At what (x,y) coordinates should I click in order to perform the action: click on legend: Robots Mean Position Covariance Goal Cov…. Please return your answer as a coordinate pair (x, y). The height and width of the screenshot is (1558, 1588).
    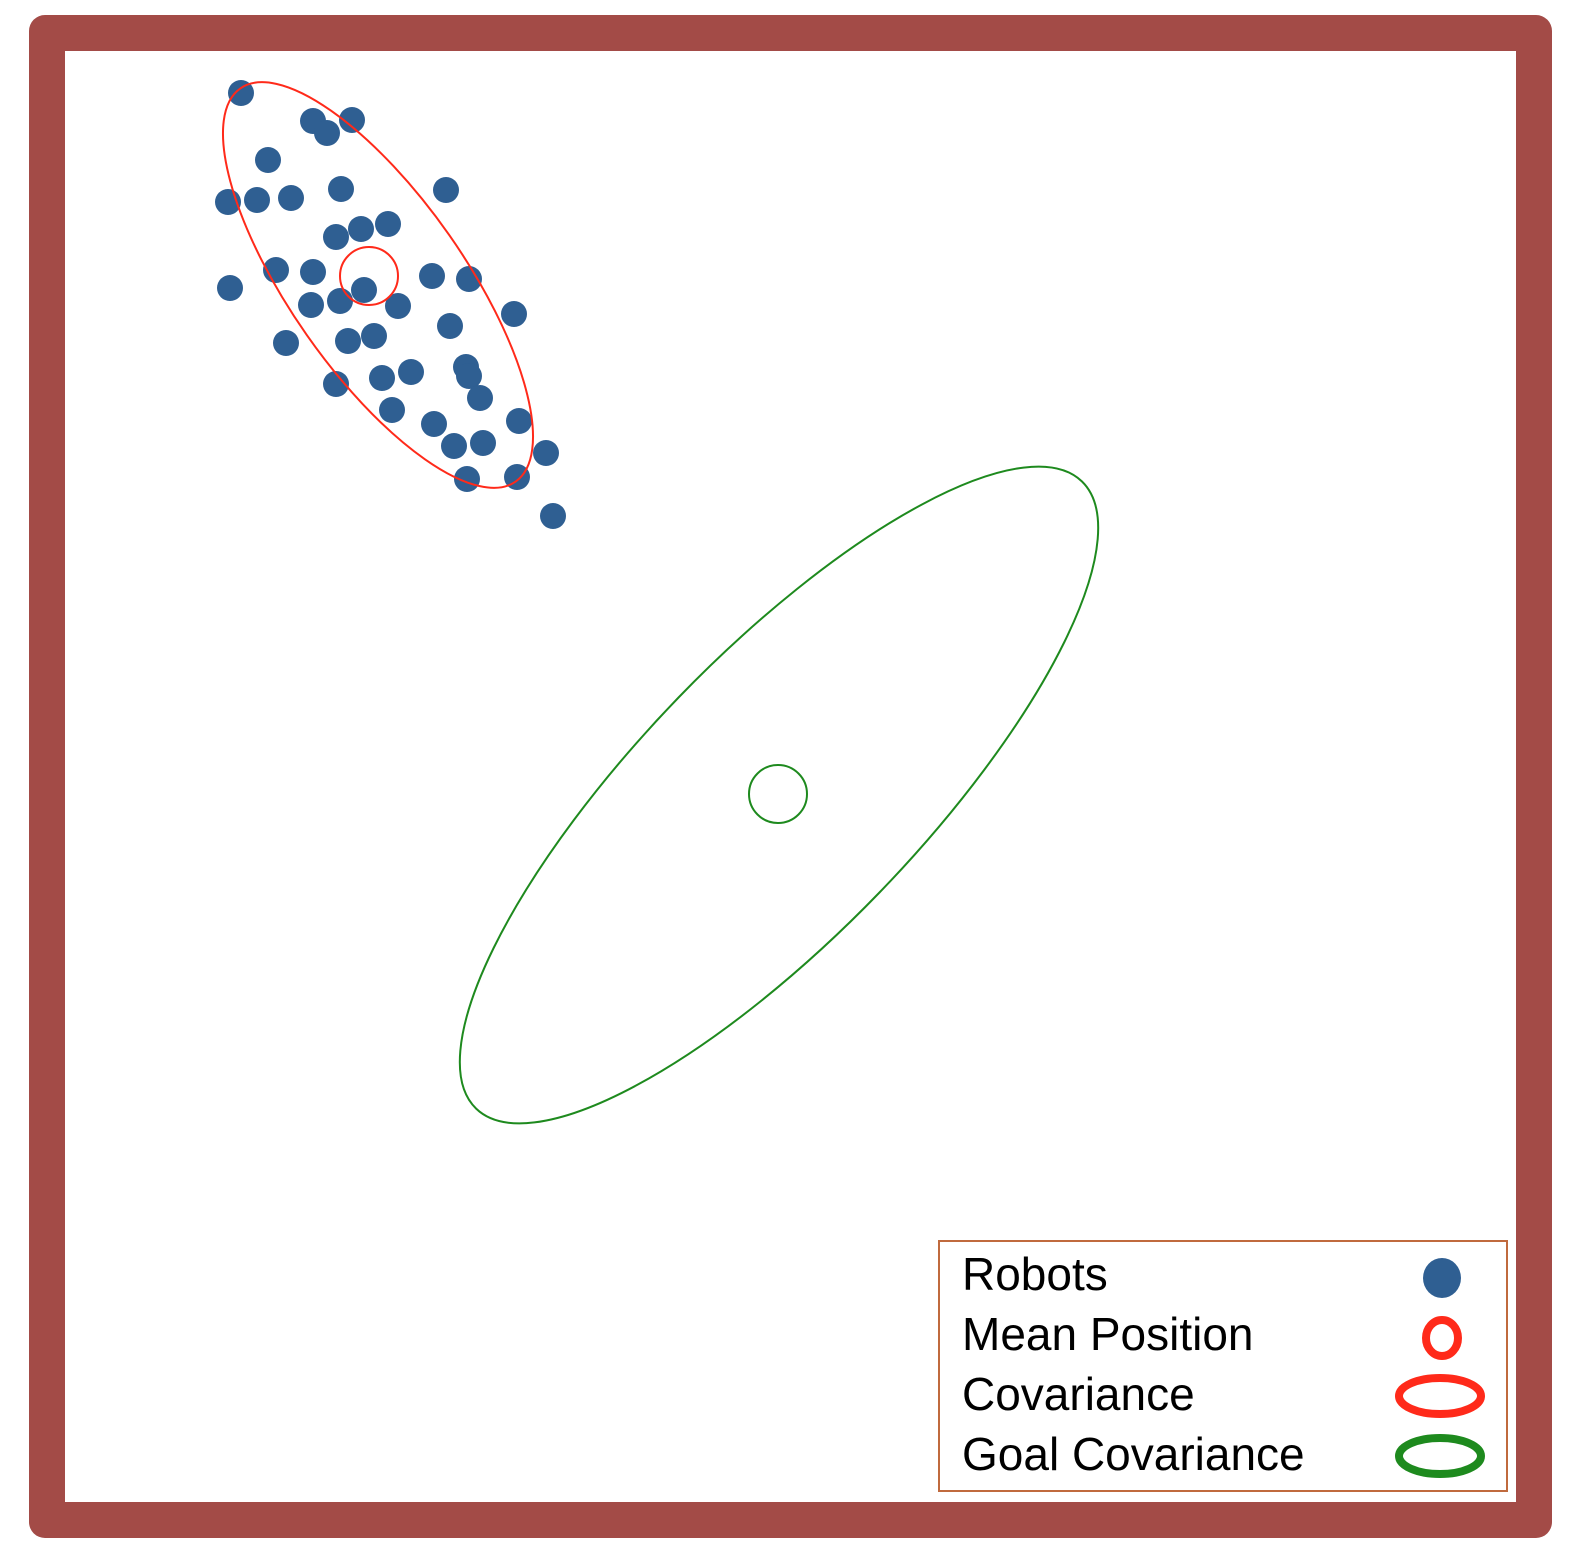
    Looking at the image, I should click on (1223, 1366).